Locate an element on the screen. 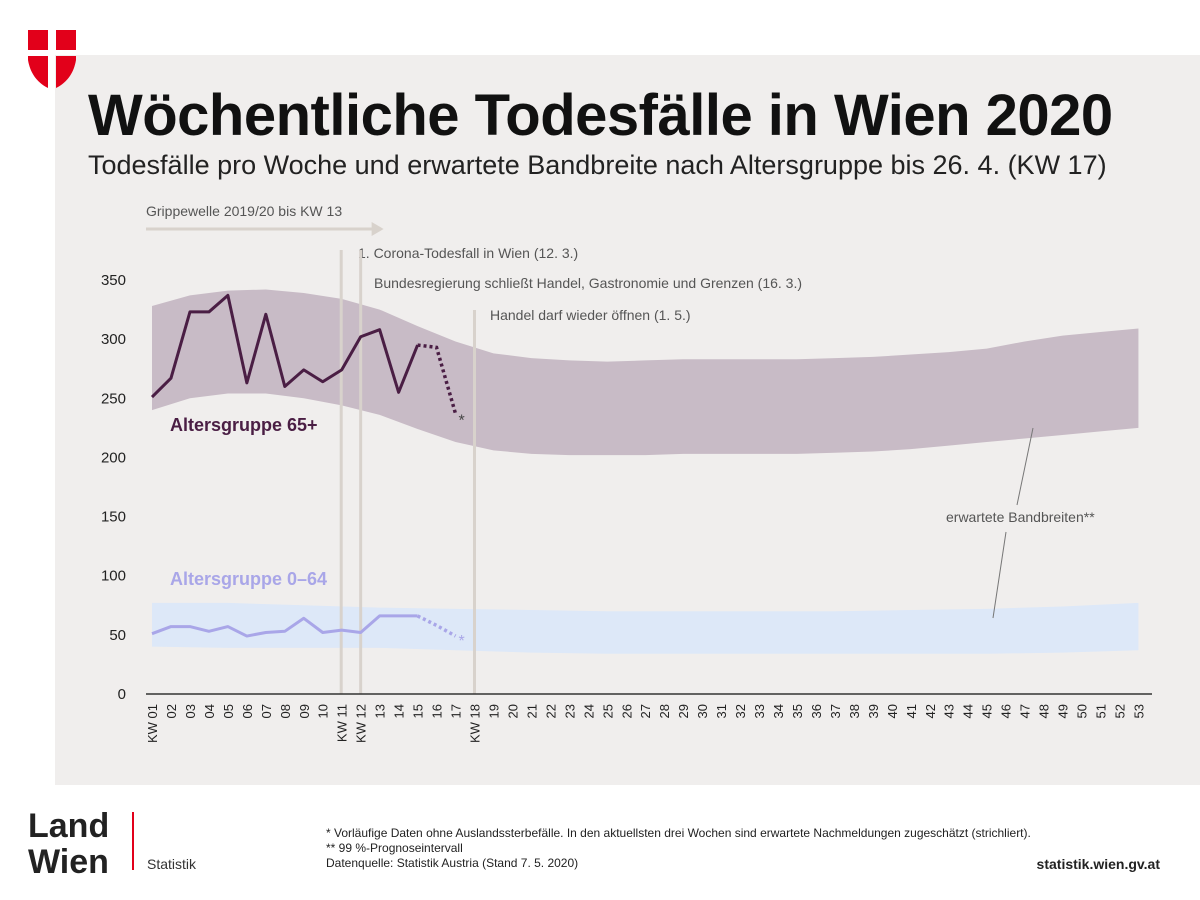 This screenshot has height=900, width=1200. x-tick-label: 36 is located at coordinates (816, 711).